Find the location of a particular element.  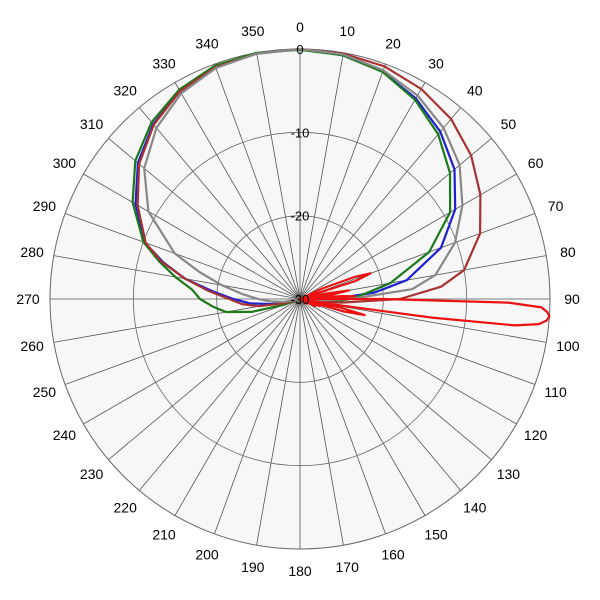

angle-tick-label-260: 260 is located at coordinates (32, 346).